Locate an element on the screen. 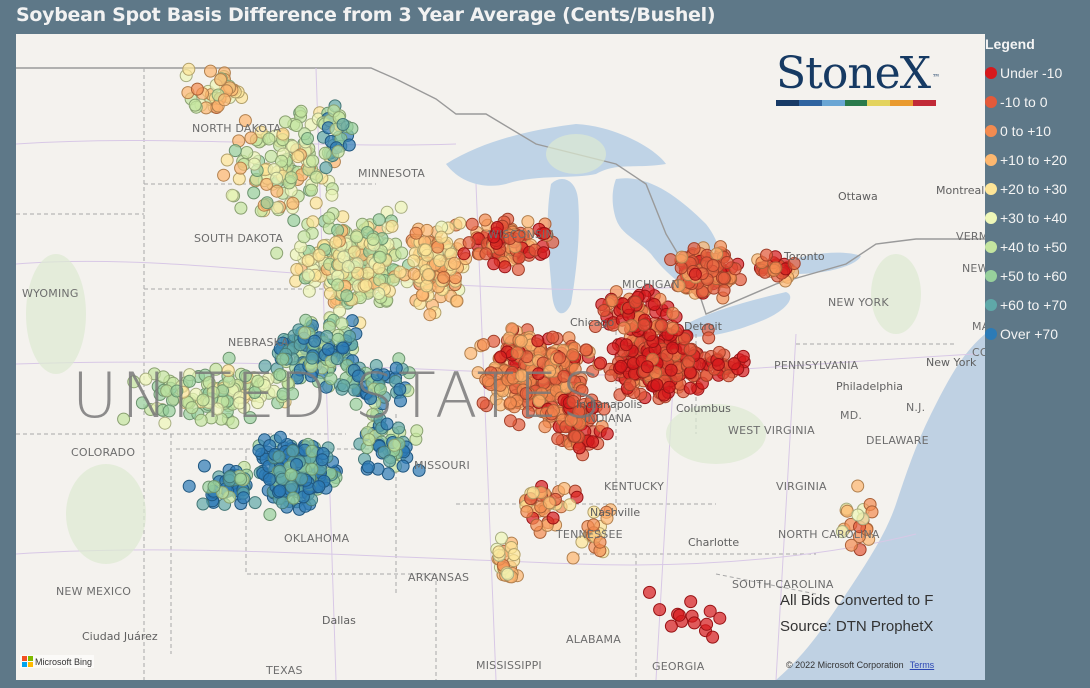  bing-attribution: Microsoft Bing is located at coordinates (57, 661).